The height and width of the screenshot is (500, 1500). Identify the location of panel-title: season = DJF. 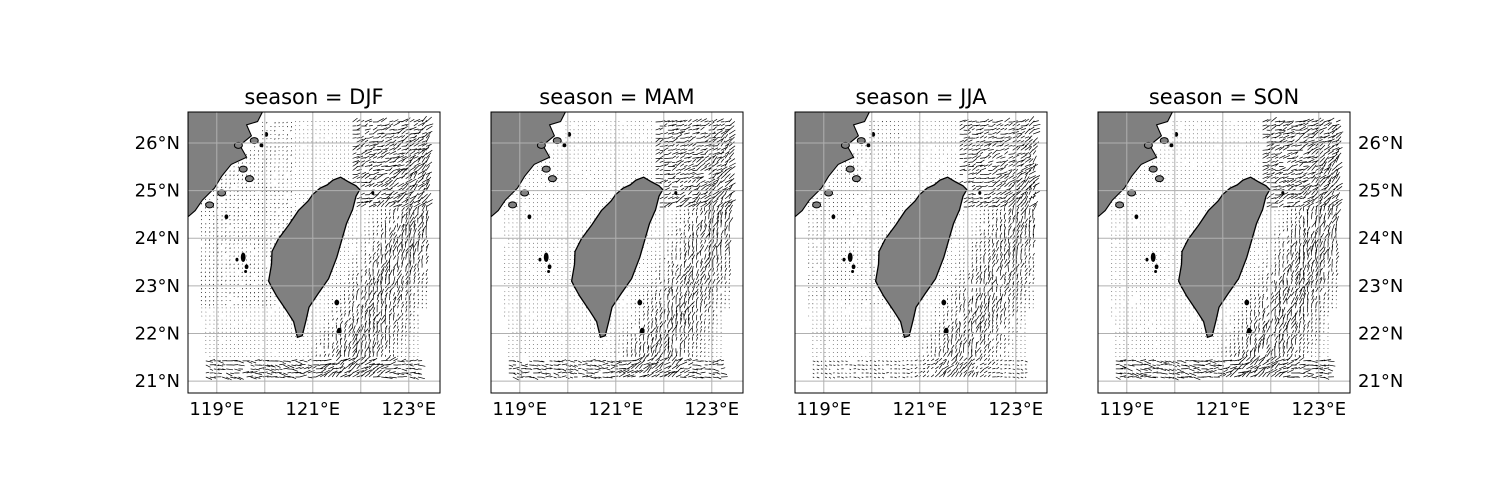
(313, 97).